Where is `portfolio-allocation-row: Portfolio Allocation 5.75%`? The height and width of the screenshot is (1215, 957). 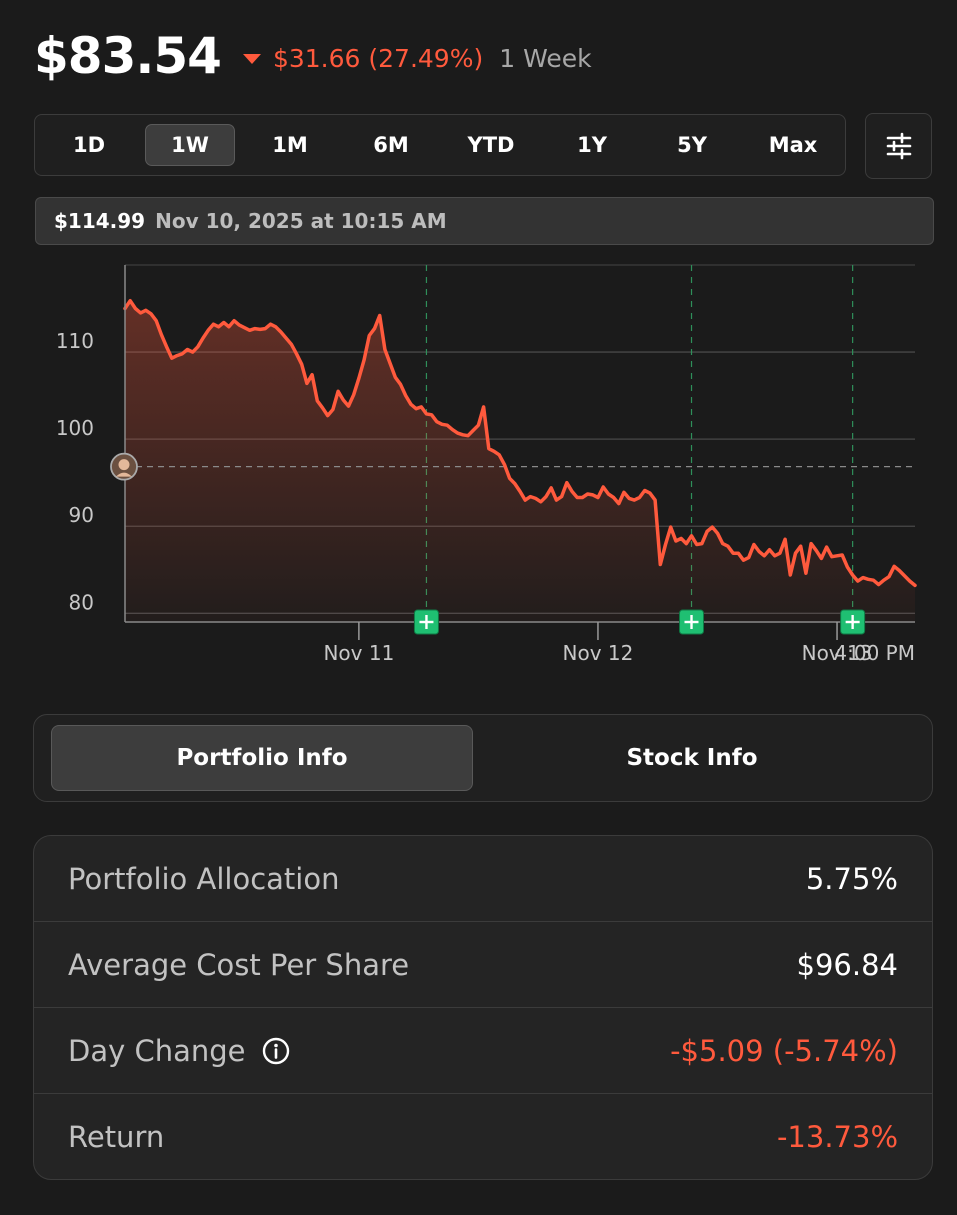 portfolio-allocation-row: Portfolio Allocation 5.75% is located at coordinates (483, 879).